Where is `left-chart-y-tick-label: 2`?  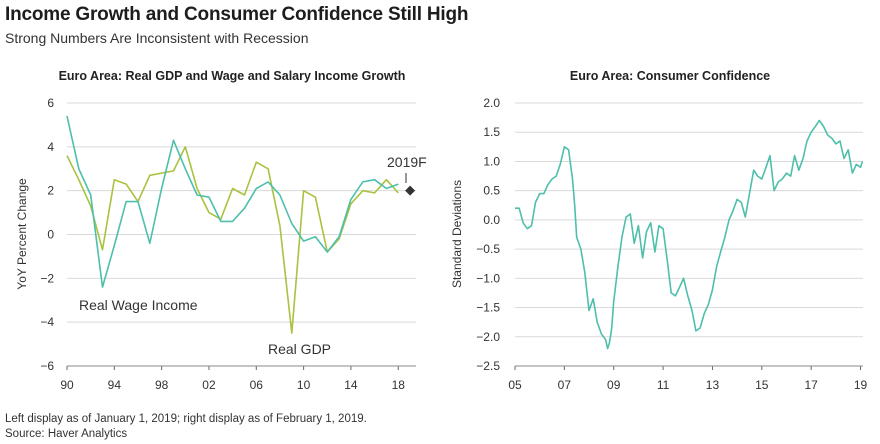
left-chart-y-tick-label: 2 is located at coordinates (50, 191).